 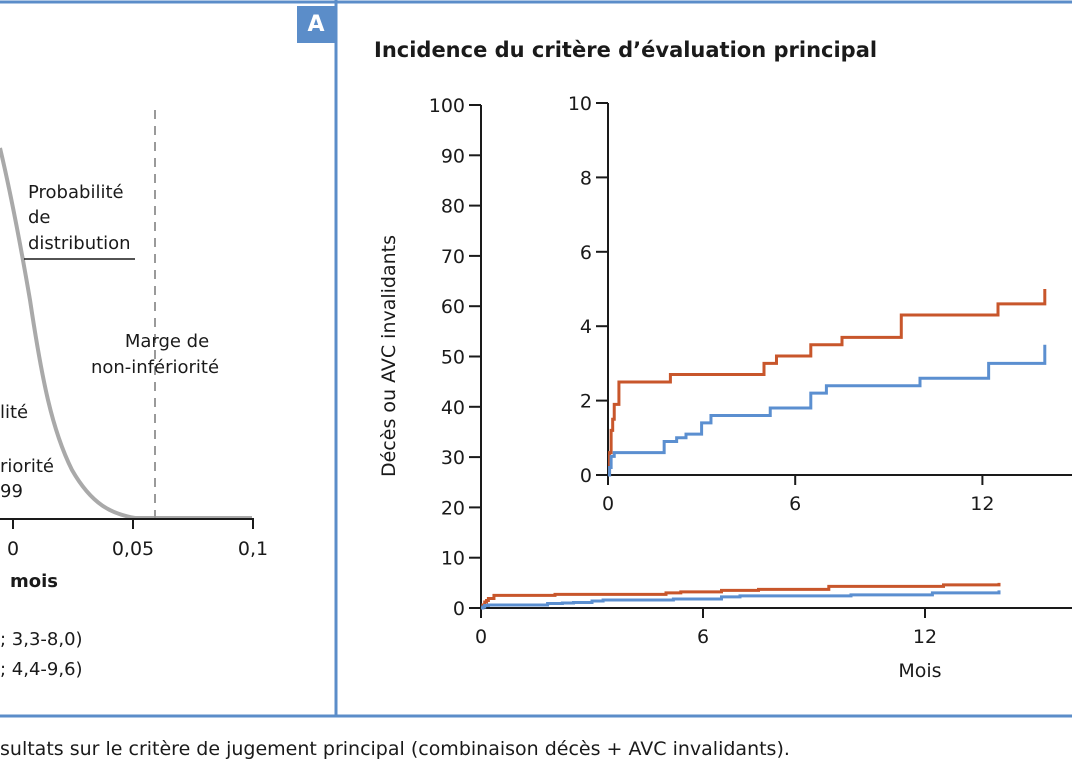 I want to click on y-tick-label: 30, so click(x=453, y=458).